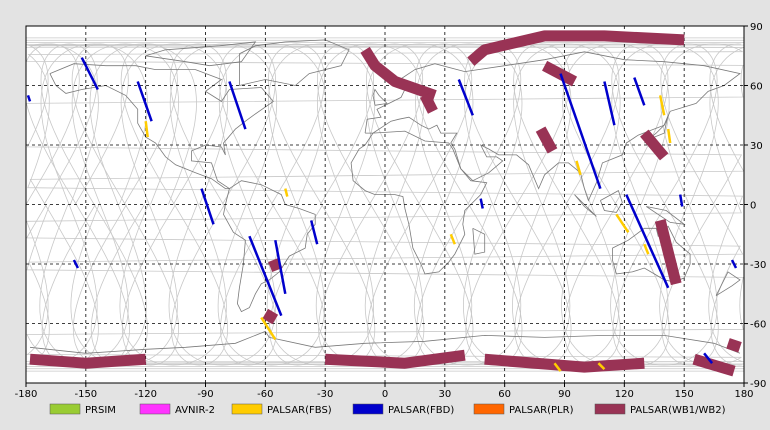  What do you see at coordinates (145, 394) in the screenshot?
I see `lon-tick-label: -120` at bounding box center [145, 394].